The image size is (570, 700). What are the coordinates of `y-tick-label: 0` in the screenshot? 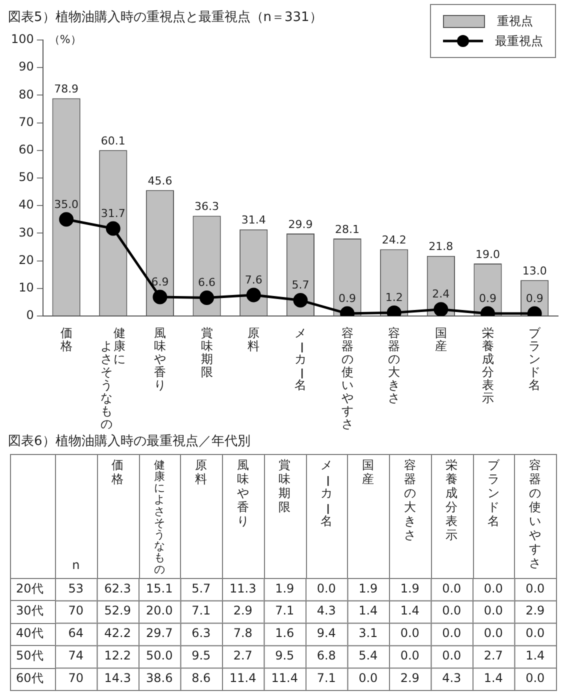 It's located at (30, 315).